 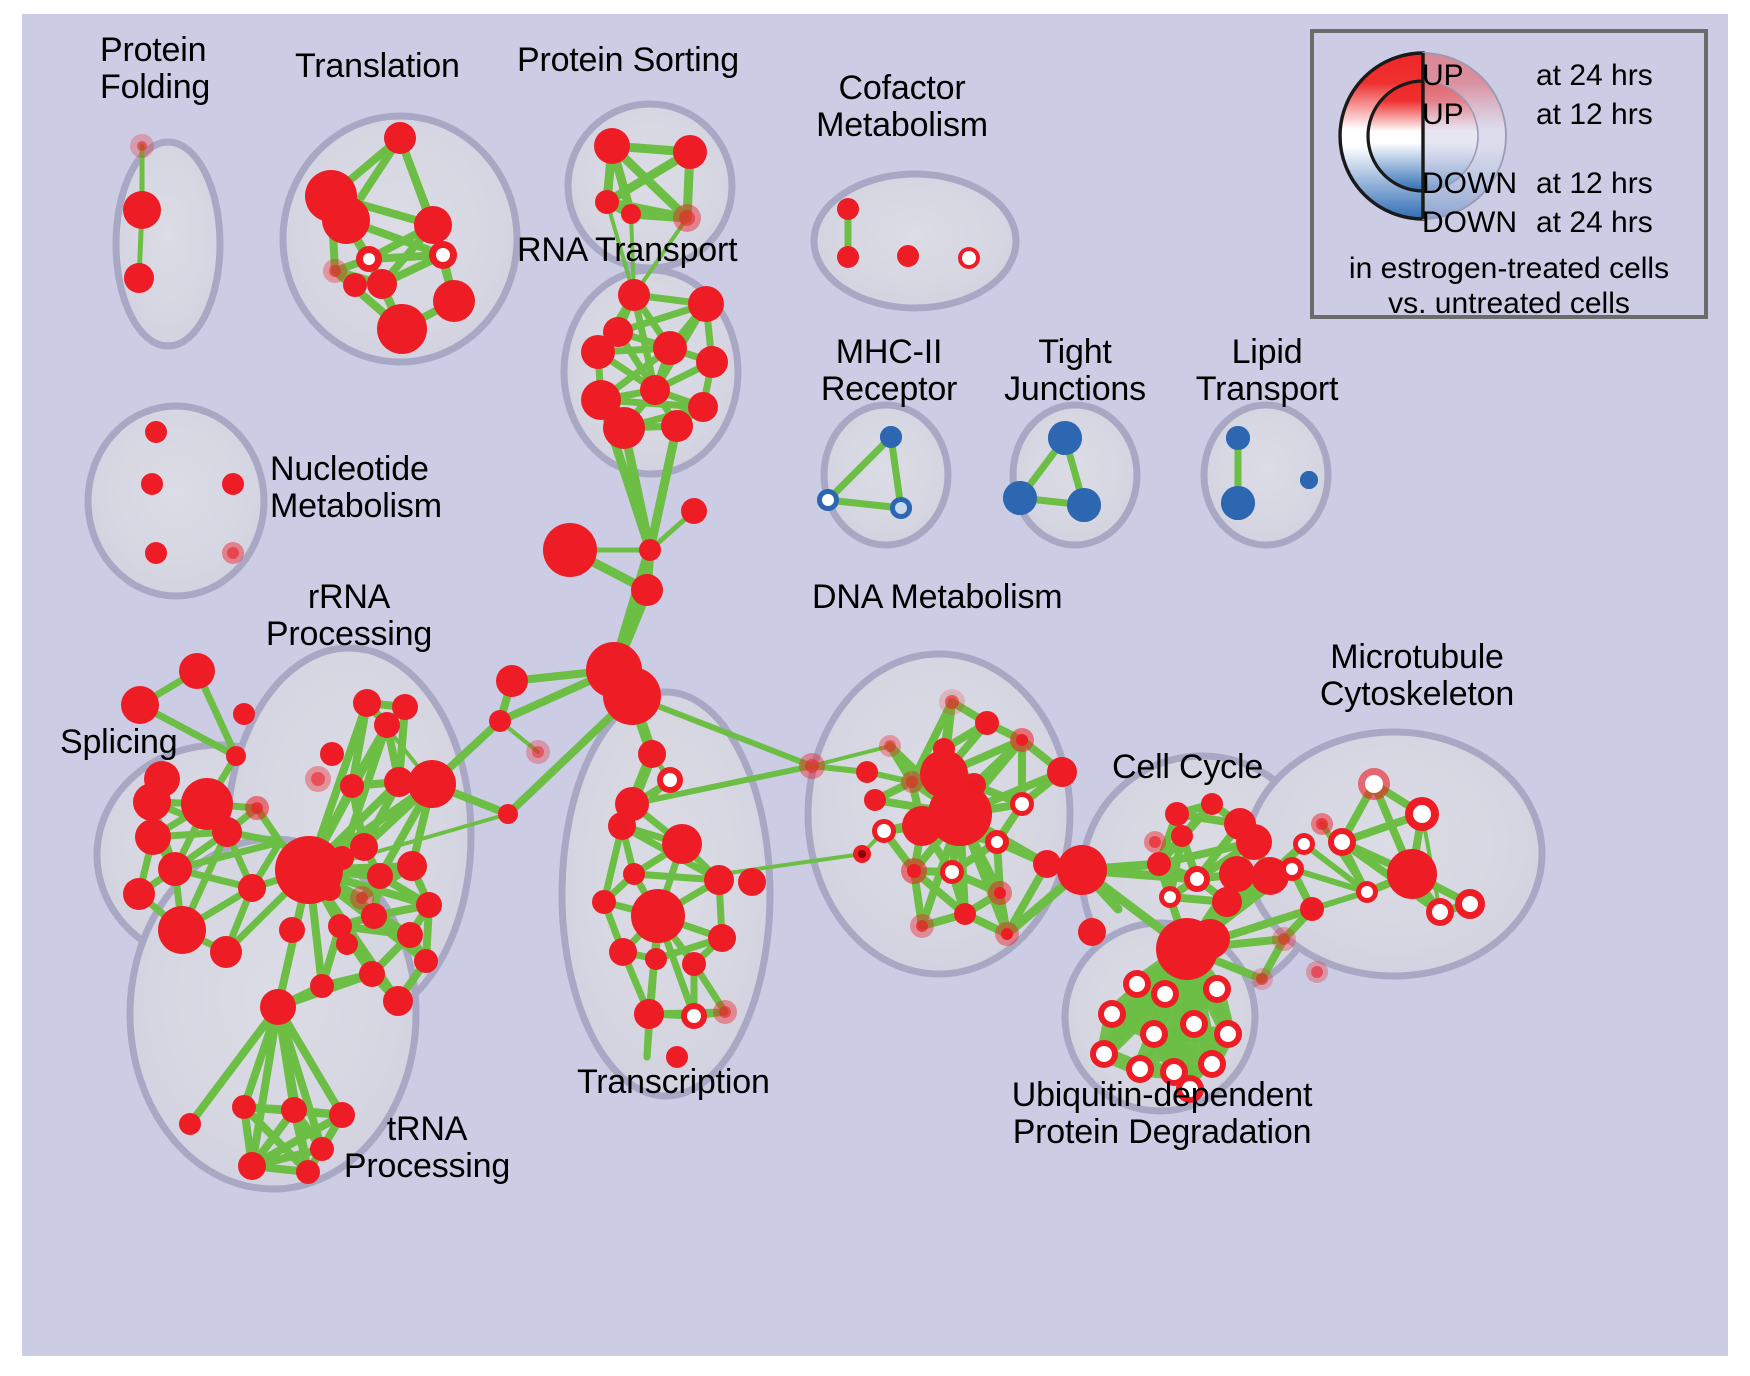 I want to click on label-ubiquitin-degradation: Ubiquitin-dependent Protein Degradation, so click(x=1162, y=1113).